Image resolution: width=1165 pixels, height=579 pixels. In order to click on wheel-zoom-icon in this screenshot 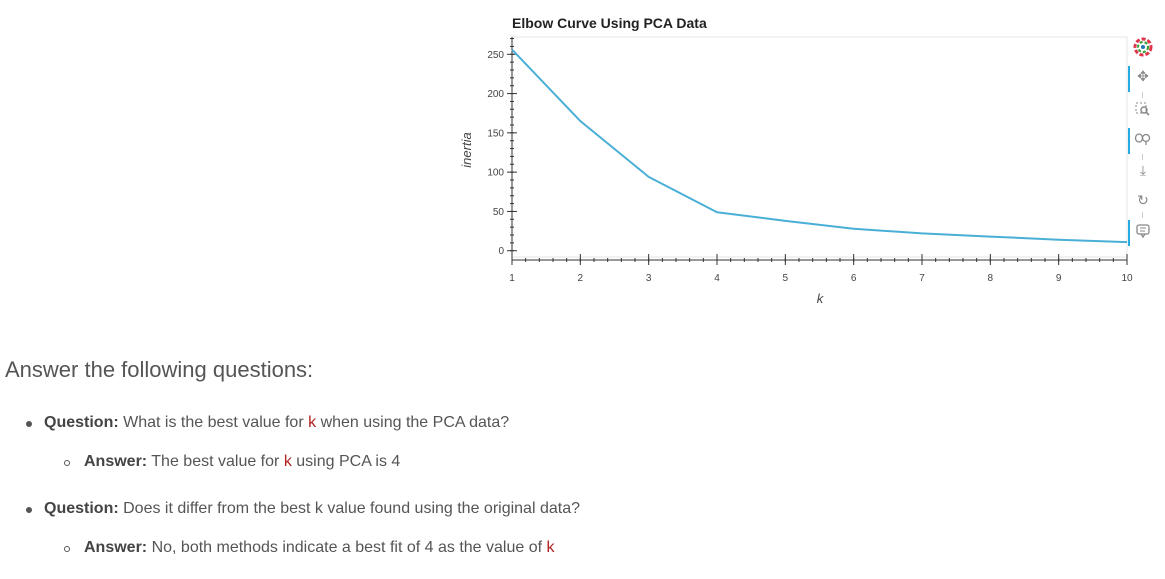, I will do `click(1141, 141)`.